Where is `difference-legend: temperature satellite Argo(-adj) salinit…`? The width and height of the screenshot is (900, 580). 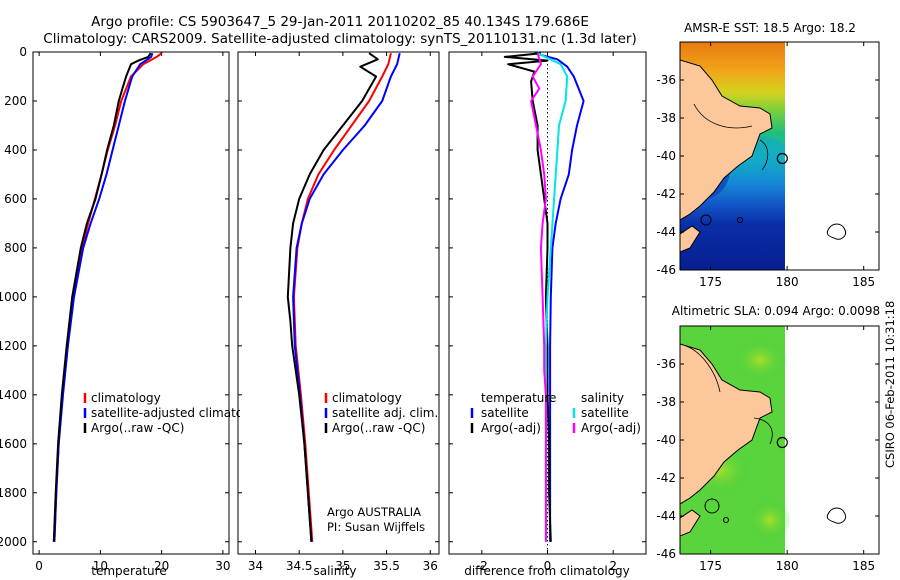 difference-legend: temperature satellite Argo(-adj) salinit… is located at coordinates (555, 413).